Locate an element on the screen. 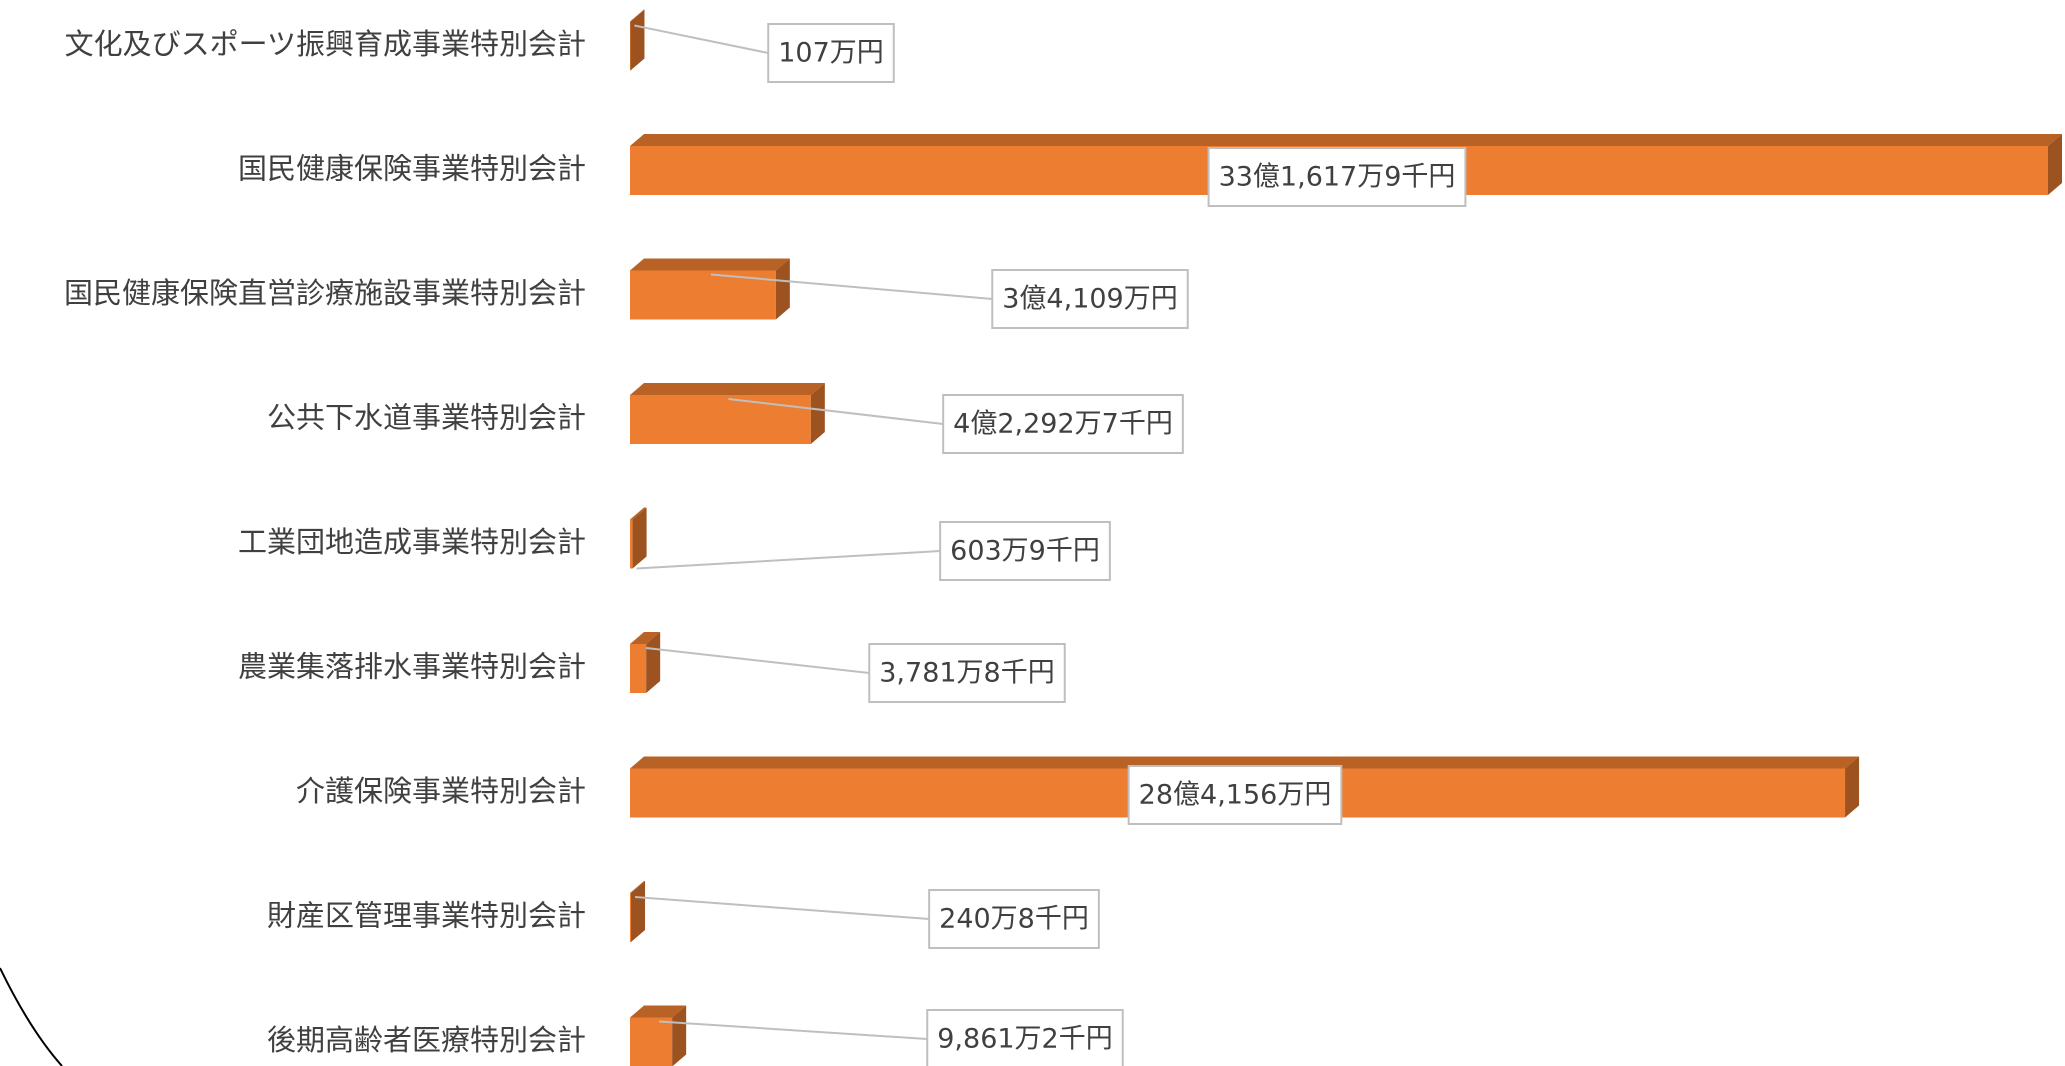  data-label: 33億1,617万9千円 is located at coordinates (1337, 177).